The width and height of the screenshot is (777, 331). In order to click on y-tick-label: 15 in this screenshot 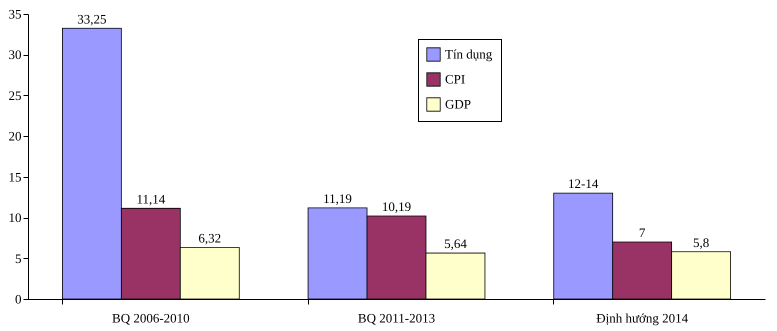, I will do `click(15, 176)`.